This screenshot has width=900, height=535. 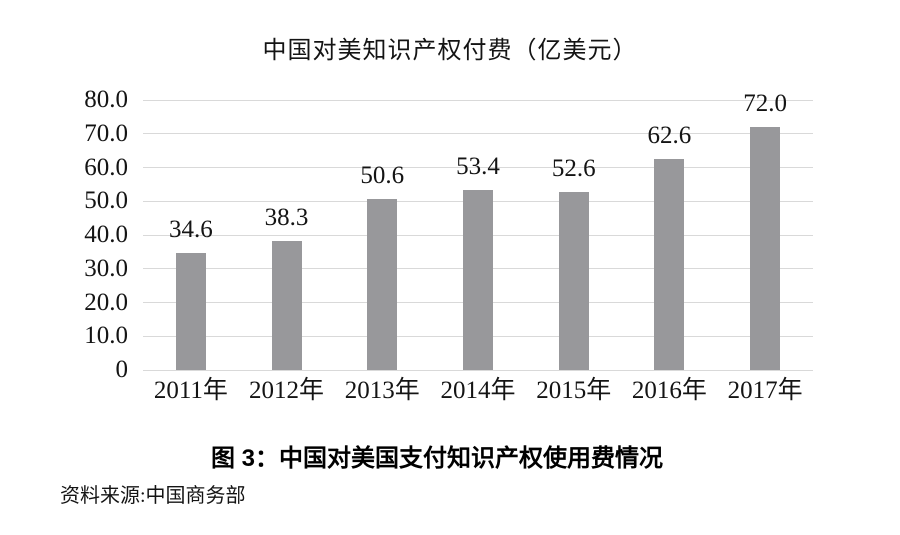 I want to click on x-tick-label: 2017年, so click(x=765, y=390).